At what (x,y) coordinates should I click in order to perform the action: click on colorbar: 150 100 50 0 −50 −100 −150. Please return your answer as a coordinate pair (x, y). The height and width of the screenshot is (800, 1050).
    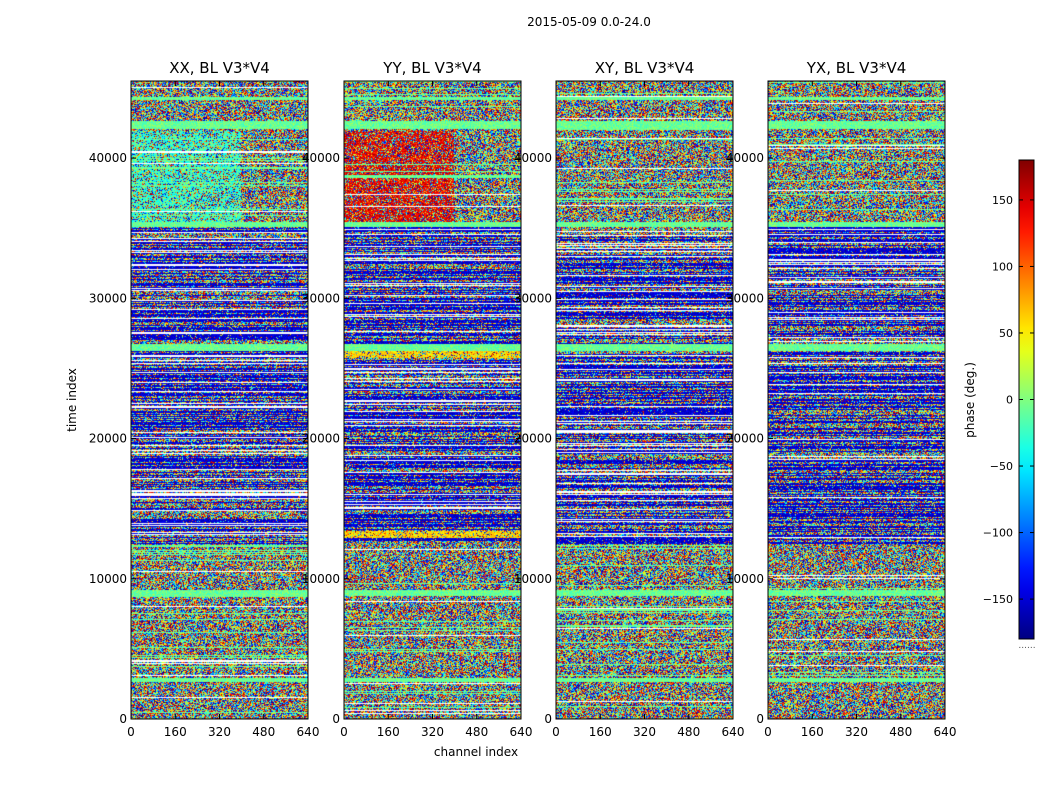
    Looking at the image, I should click on (1009, 399).